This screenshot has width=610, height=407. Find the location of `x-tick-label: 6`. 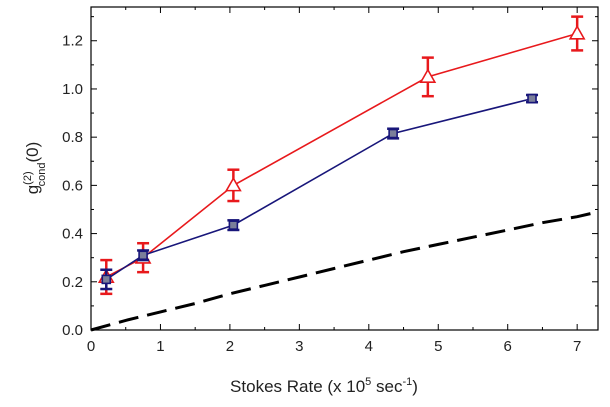

x-tick-label: 6 is located at coordinates (508, 346).